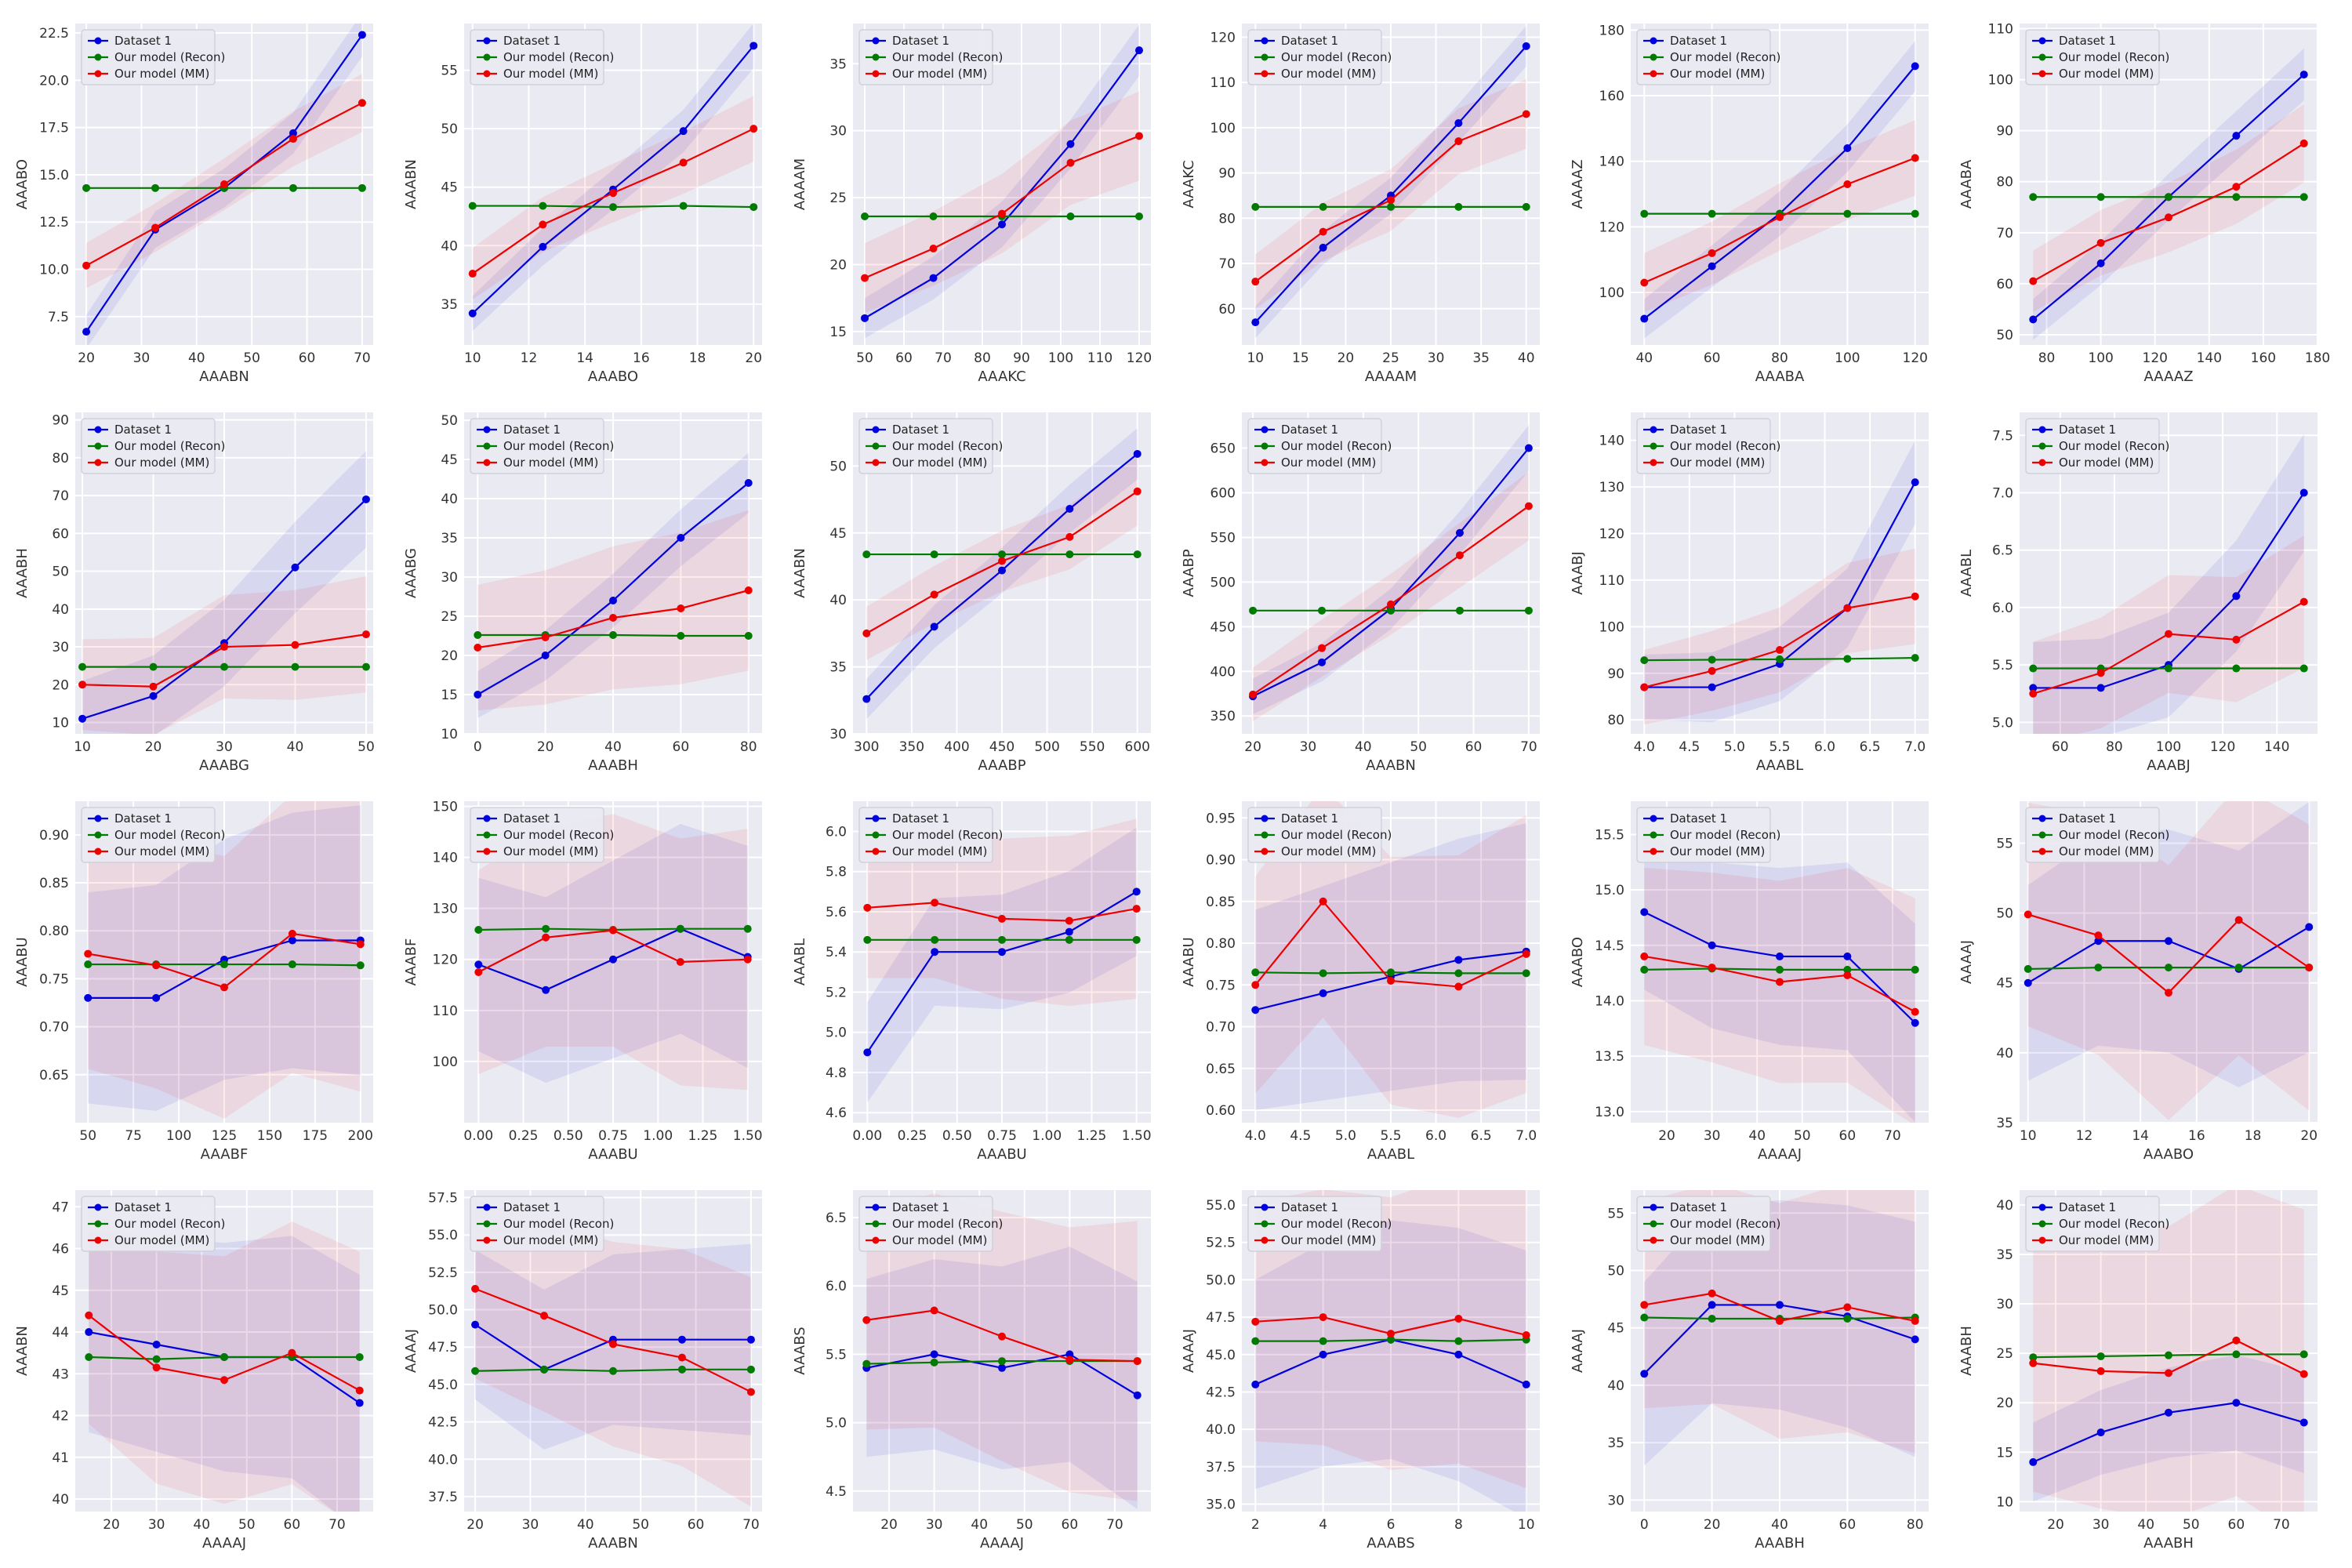  Describe the element at coordinates (1609, 946) in the screenshot. I see `y-tick-label: 14.5` at that location.